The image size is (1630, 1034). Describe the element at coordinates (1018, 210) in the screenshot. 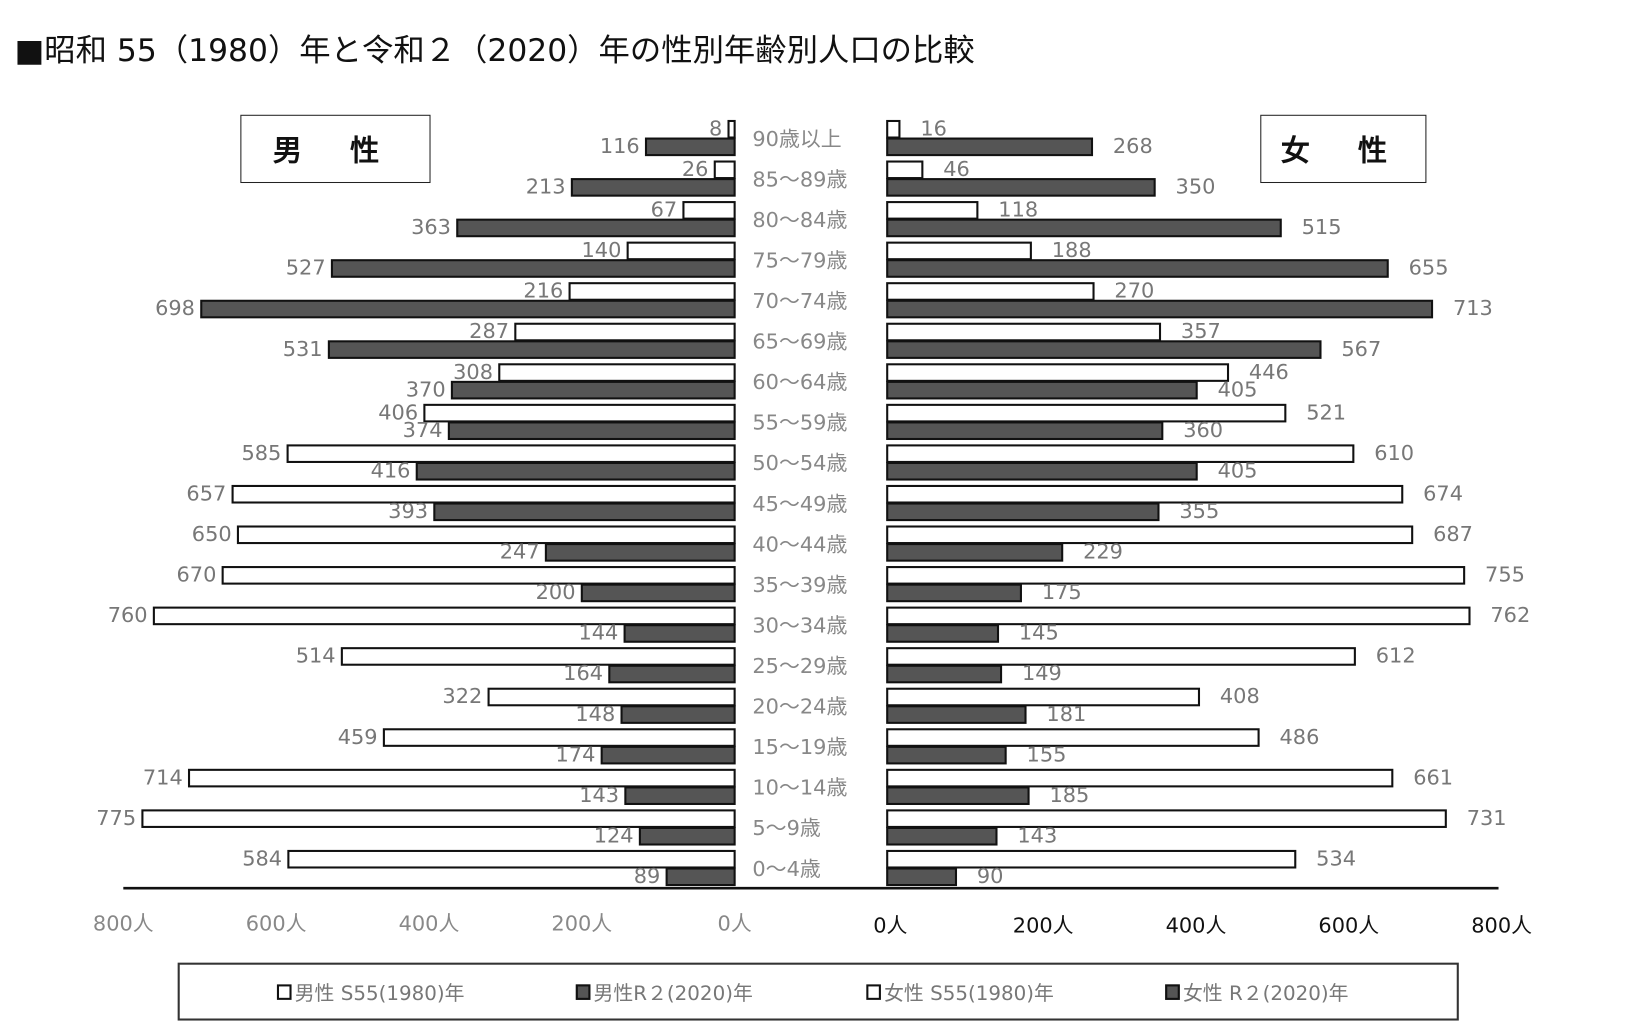

I see `data-label: 118` at that location.